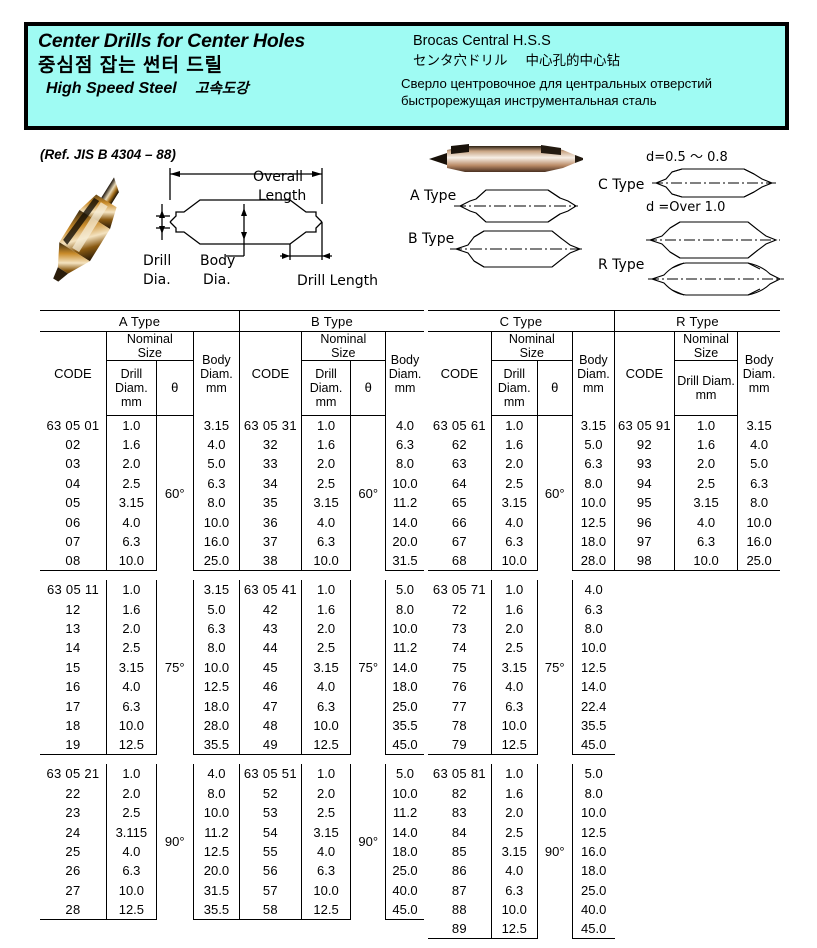 The height and width of the screenshot is (948, 817). What do you see at coordinates (404, 541) in the screenshot?
I see `cell-body-diam: 20.0` at bounding box center [404, 541].